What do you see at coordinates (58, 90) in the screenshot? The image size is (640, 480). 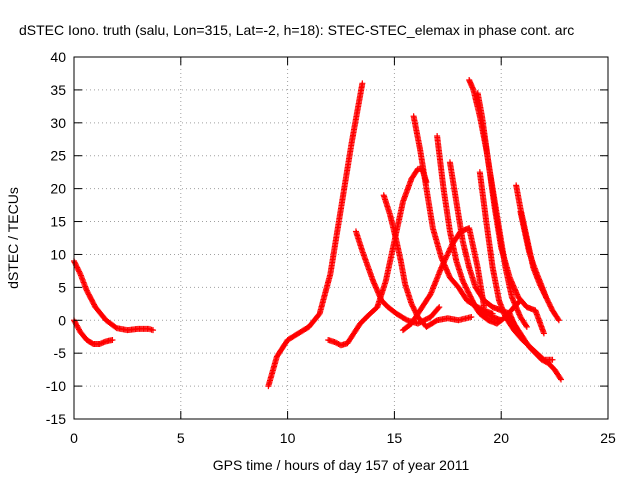 I see `y-tick-label: 35` at bounding box center [58, 90].